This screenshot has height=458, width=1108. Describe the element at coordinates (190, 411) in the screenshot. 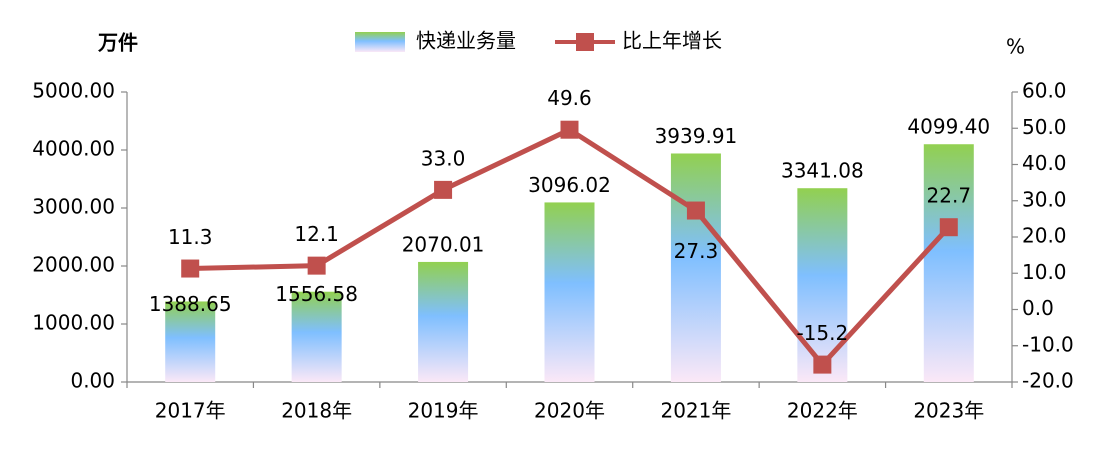

I see `x-tick-label: 2017年` at that location.